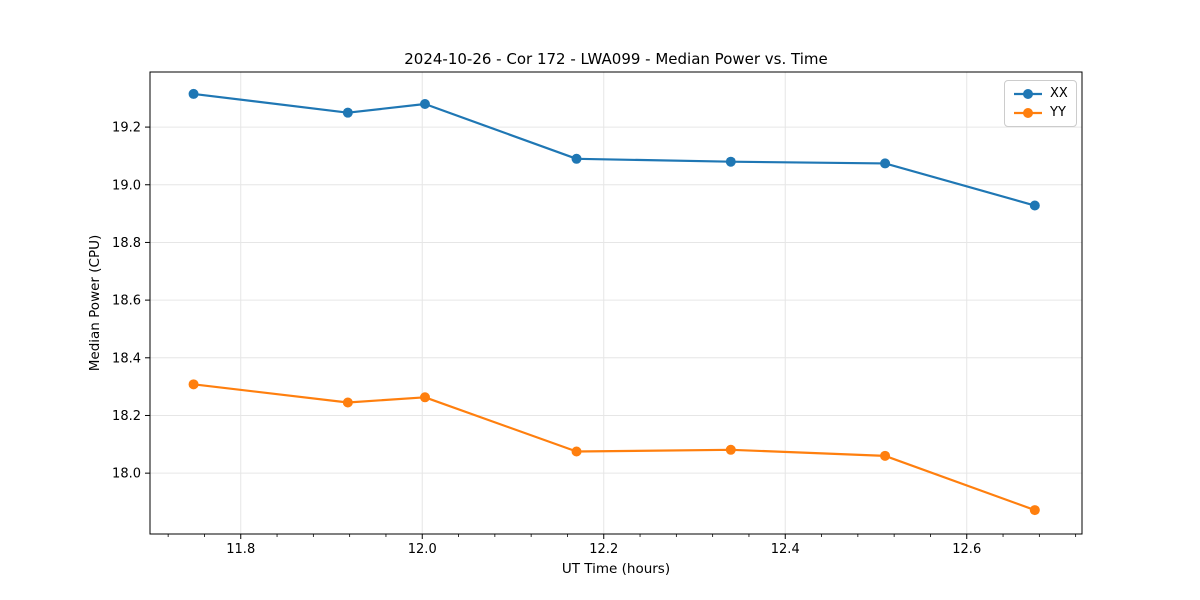  What do you see at coordinates (1059, 93) in the screenshot?
I see `legend-label-xx: XX` at bounding box center [1059, 93].